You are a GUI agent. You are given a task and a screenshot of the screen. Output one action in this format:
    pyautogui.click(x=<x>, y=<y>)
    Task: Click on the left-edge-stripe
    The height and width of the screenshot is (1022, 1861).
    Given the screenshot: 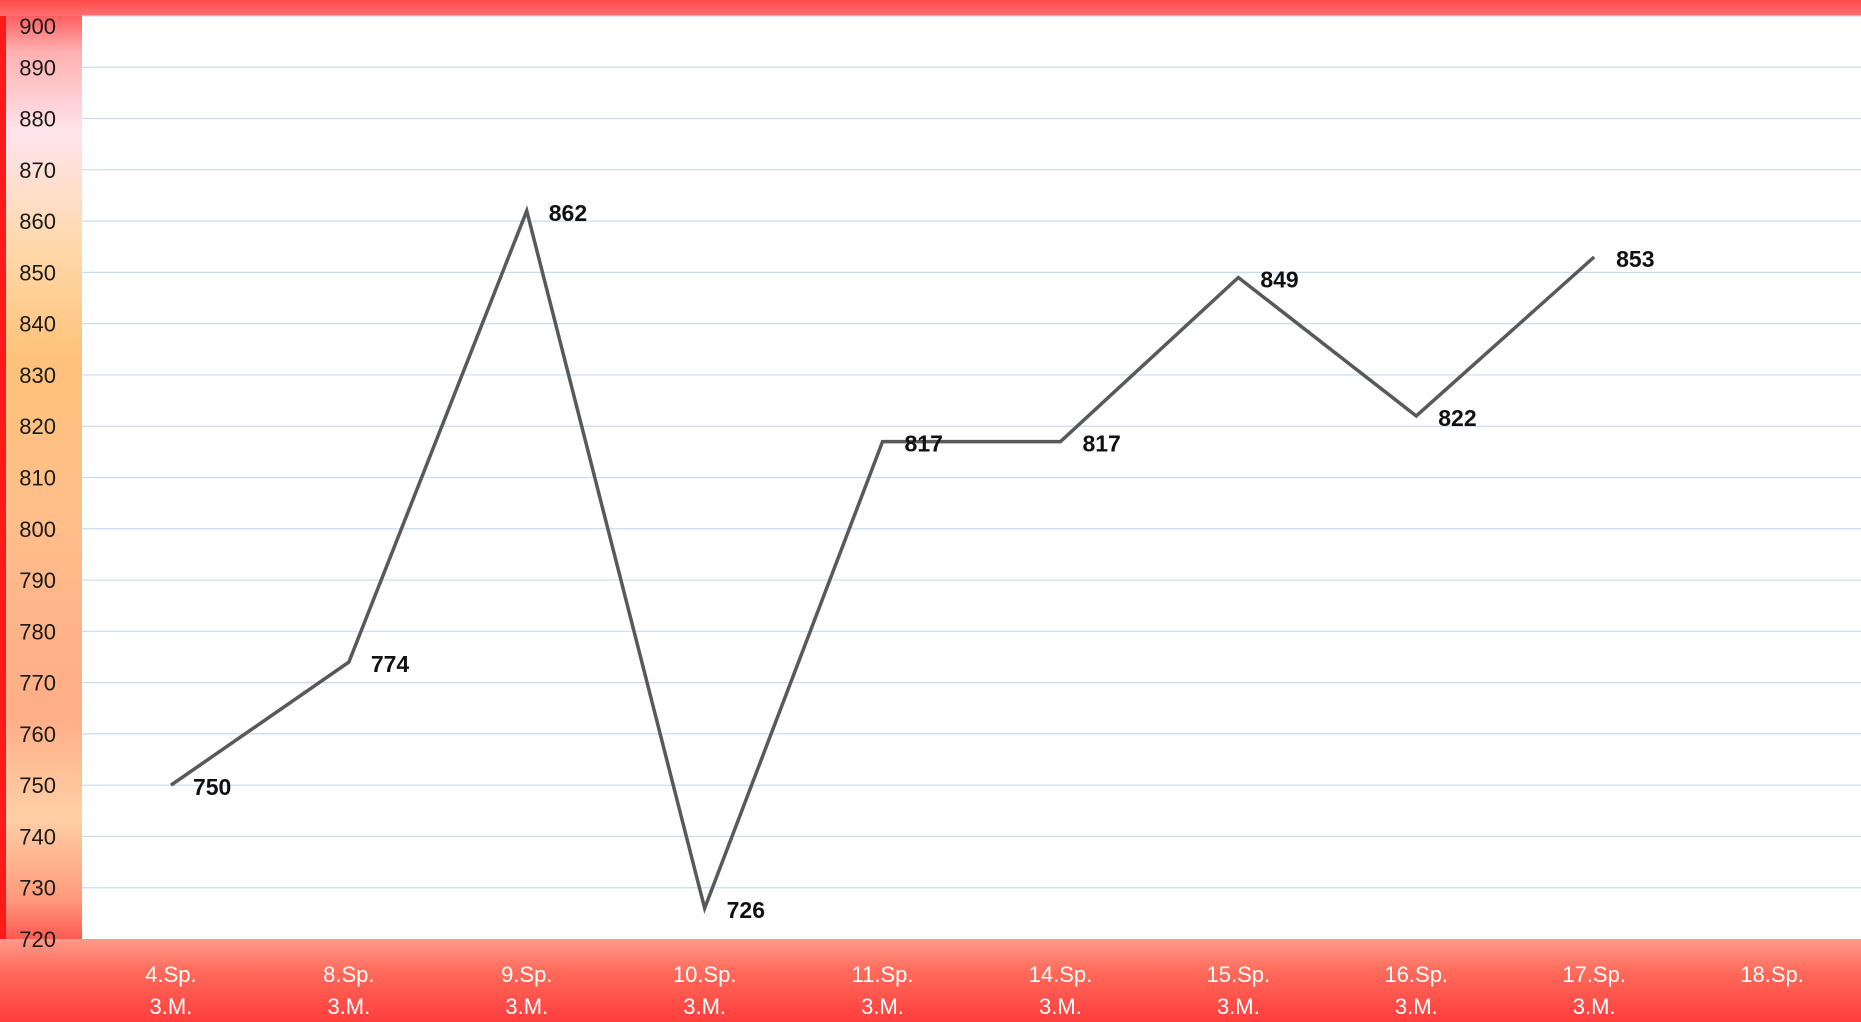 What is the action you would take?
    pyautogui.click(x=3, y=511)
    